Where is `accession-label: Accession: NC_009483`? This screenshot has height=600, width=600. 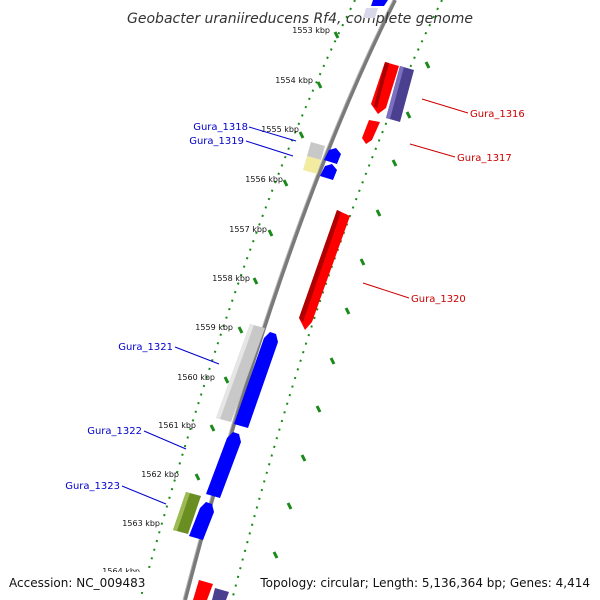 accession-label: Accession: NC_009483 is located at coordinates (77, 583).